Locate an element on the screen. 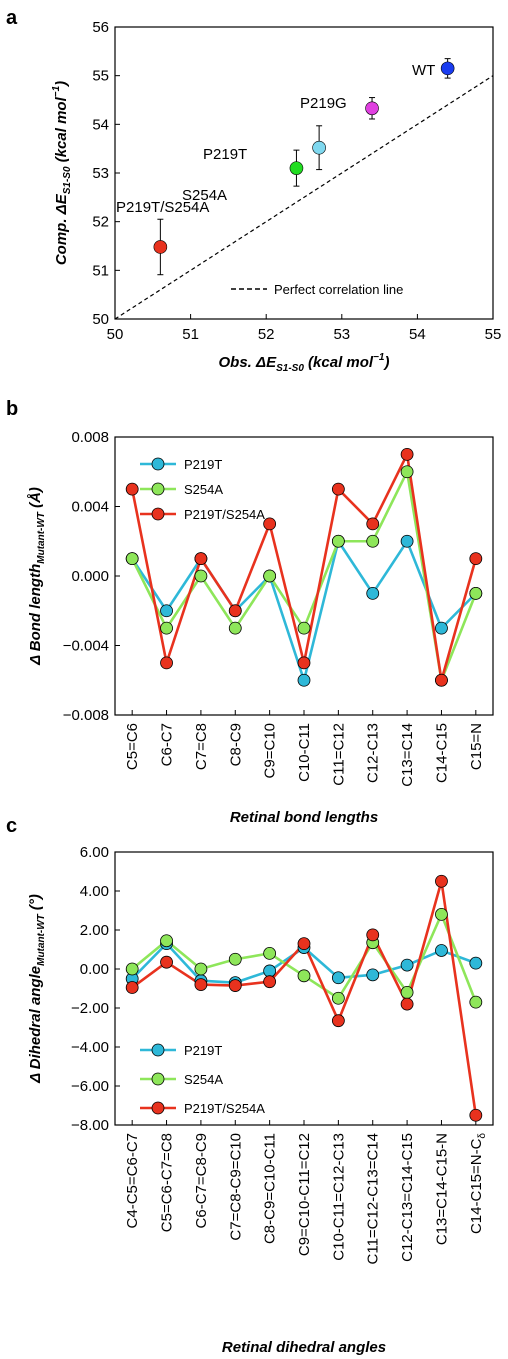 This screenshot has height=1359, width=508. x-tick-label: C12-C13 is located at coordinates (373, 753).